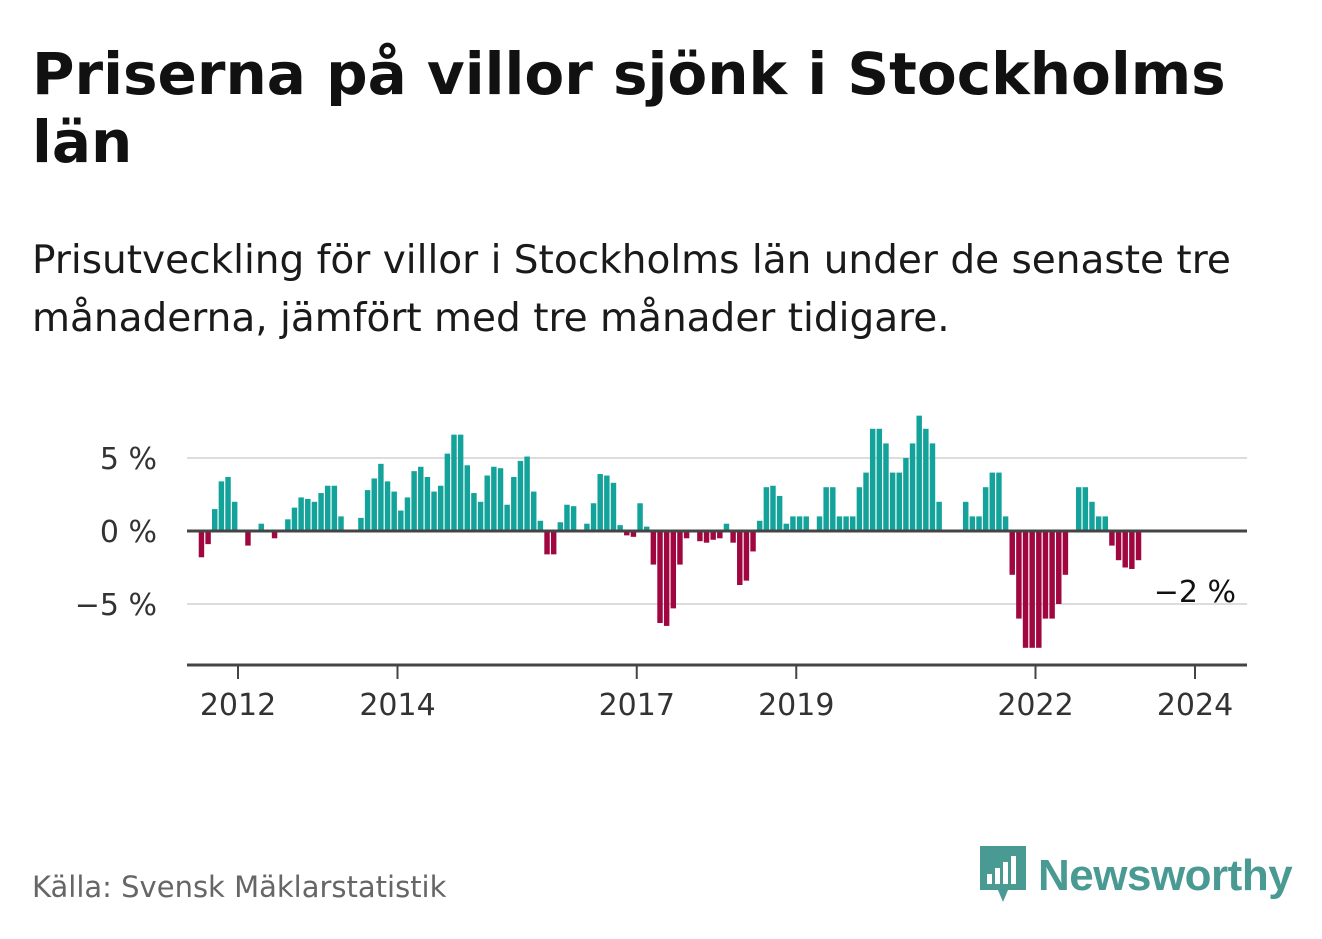 This screenshot has height=939, width=1322. What do you see at coordinates (239, 887) in the screenshot?
I see `source-note: Källa: Svensk Mäklarstatistik` at bounding box center [239, 887].